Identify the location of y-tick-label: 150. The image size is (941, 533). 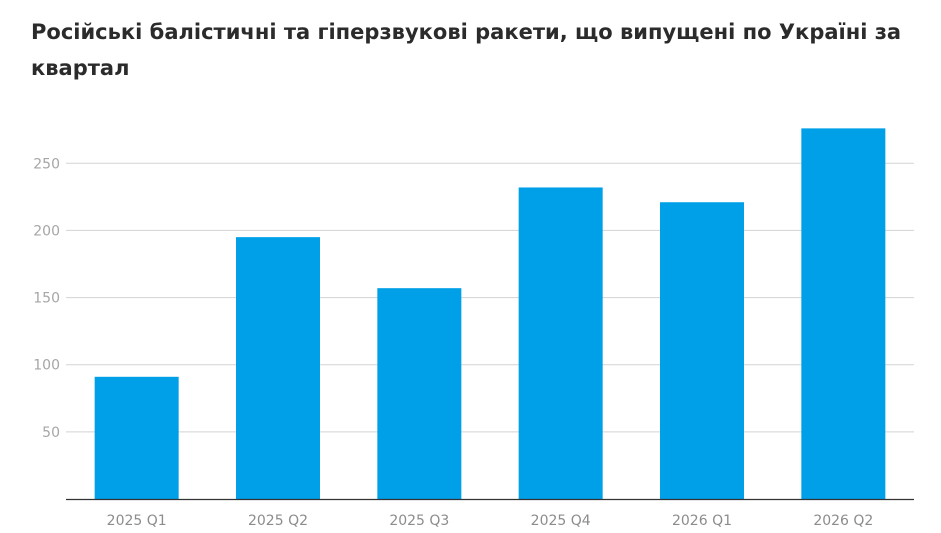
(46, 299).